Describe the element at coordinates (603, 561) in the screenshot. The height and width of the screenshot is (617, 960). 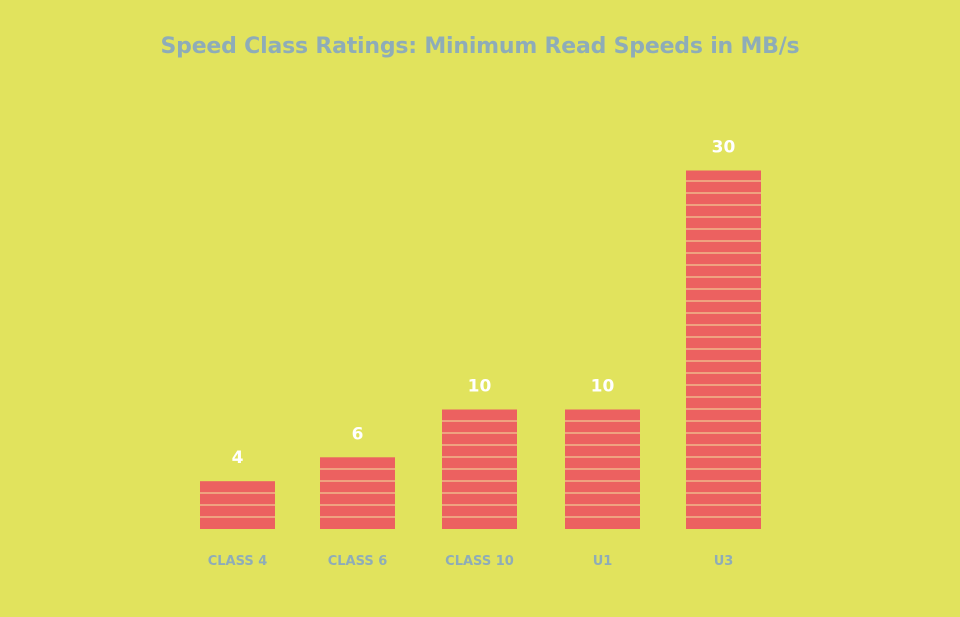
I see `category-tick-label: U1` at that location.